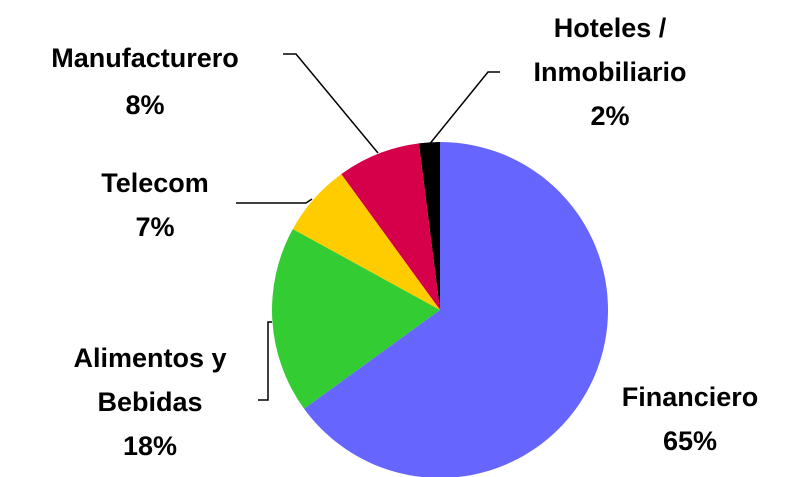 This screenshot has height=477, width=795. I want to click on slice-name: Hoteles / Inmobiliario, so click(610, 50).